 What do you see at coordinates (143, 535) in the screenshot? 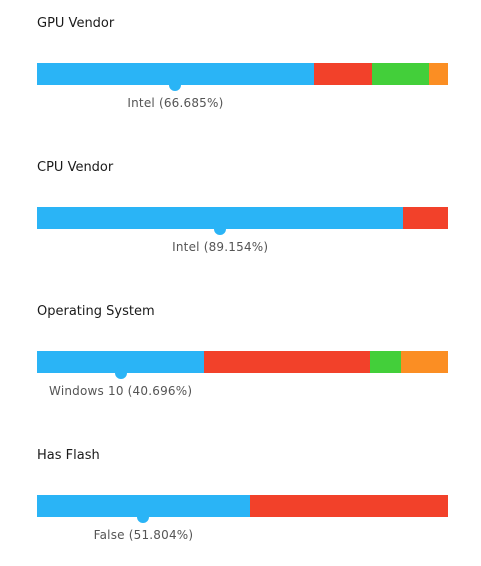
I see `bar-marker-label: False (51.804%)` at bounding box center [143, 535].